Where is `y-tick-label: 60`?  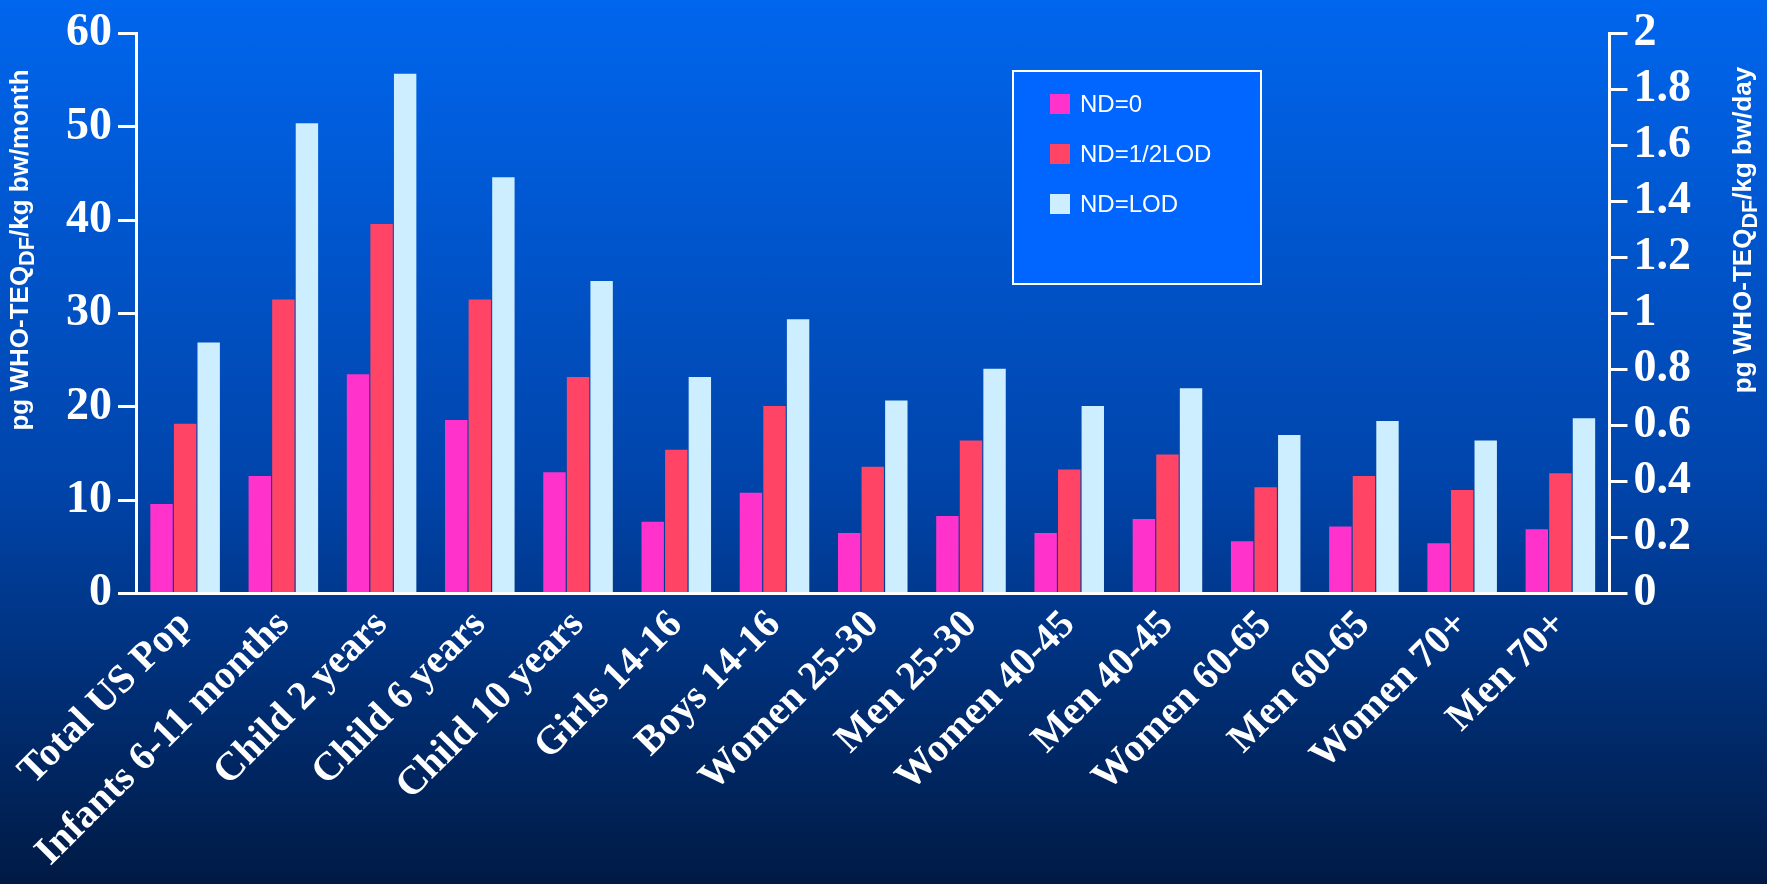 y-tick-label: 60 is located at coordinates (89, 30).